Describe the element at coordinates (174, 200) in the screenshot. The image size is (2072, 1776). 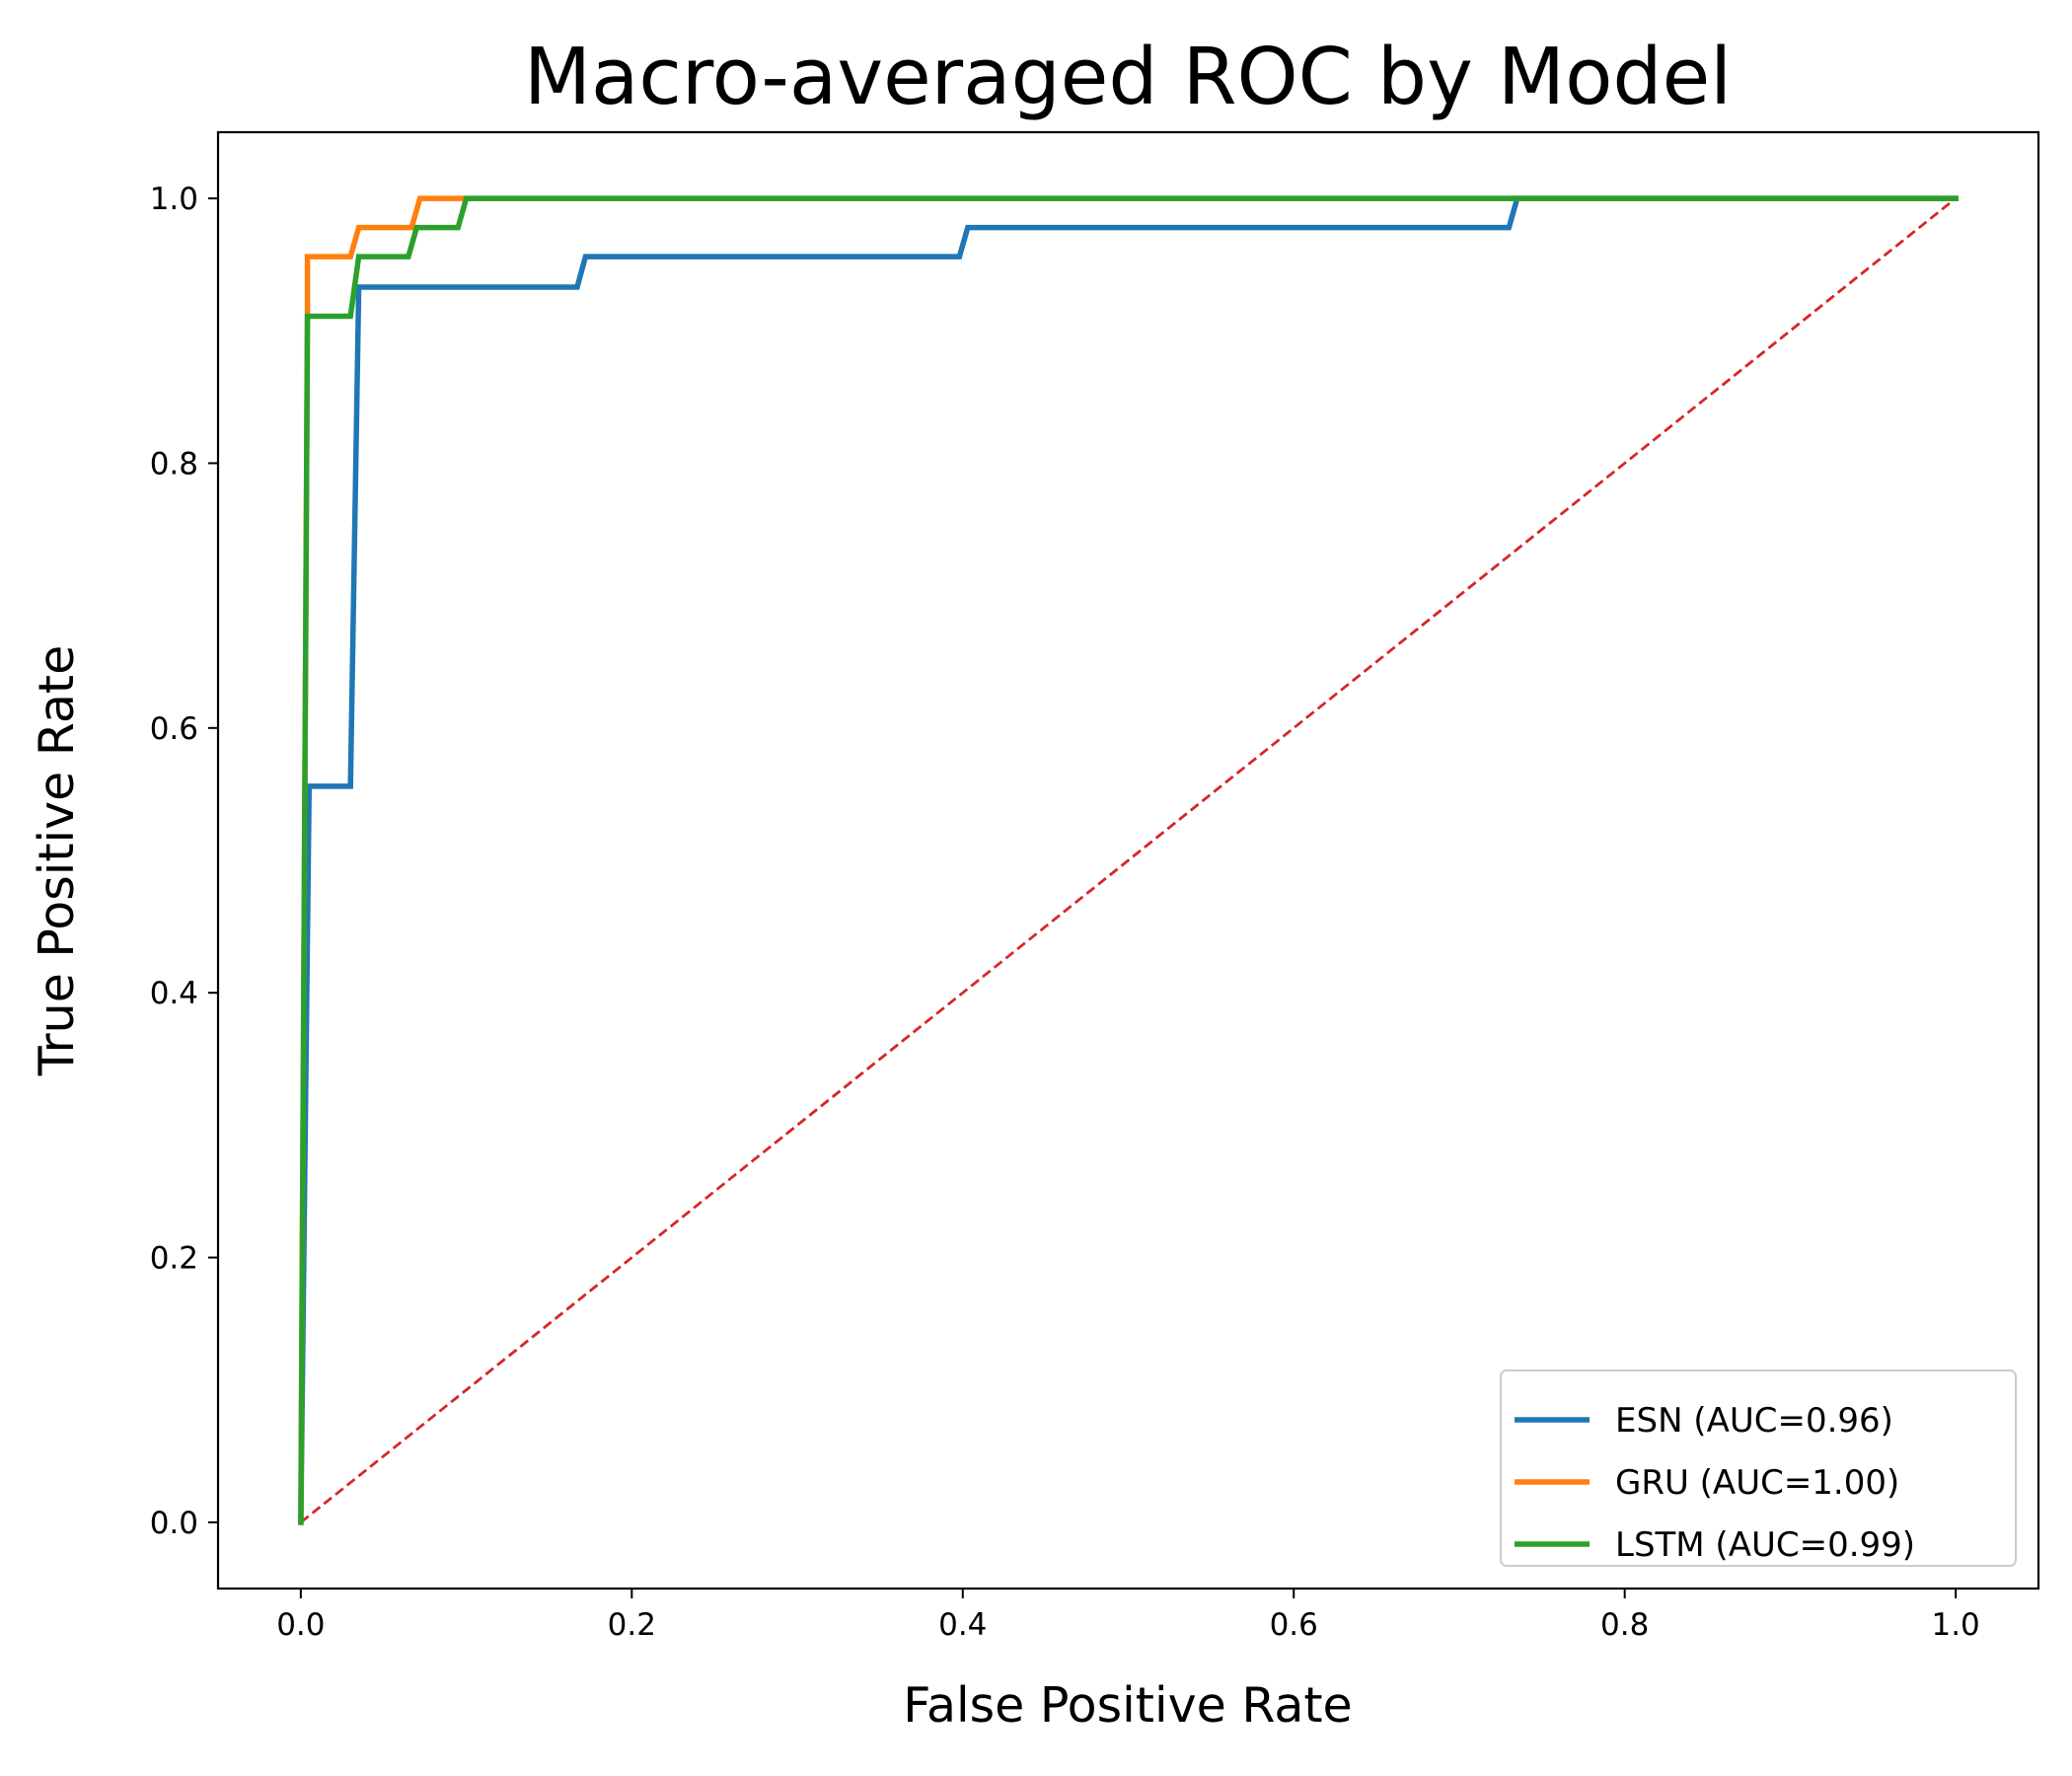
I see `y-tick-label: 1.0` at that location.